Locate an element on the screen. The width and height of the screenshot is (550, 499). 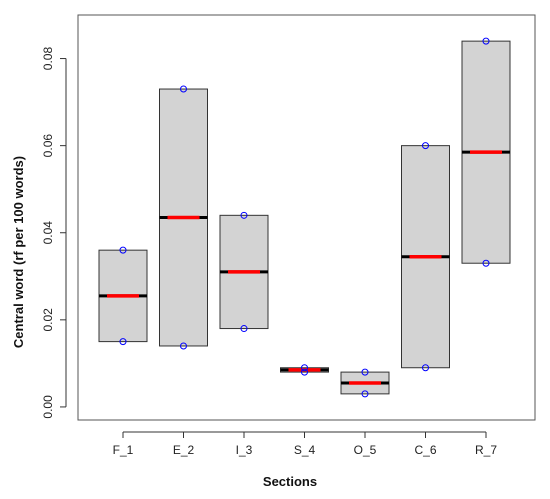
y-axis: 0.00 0.02 0.04 0.06 0.08 is located at coordinates (54, 233).